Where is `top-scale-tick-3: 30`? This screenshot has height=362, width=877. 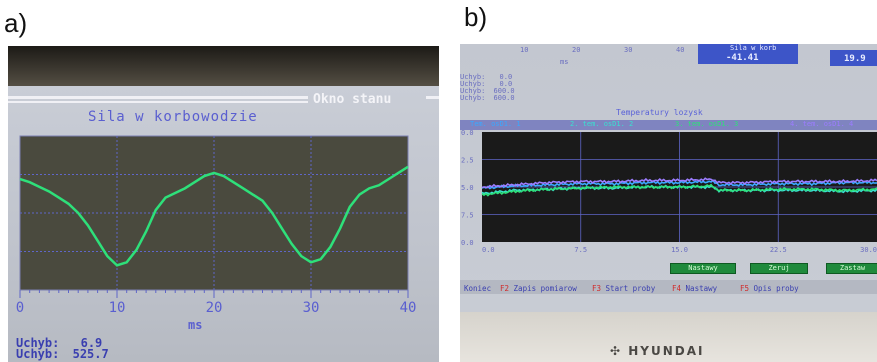 top-scale-tick-3: 30 is located at coordinates (628, 50).